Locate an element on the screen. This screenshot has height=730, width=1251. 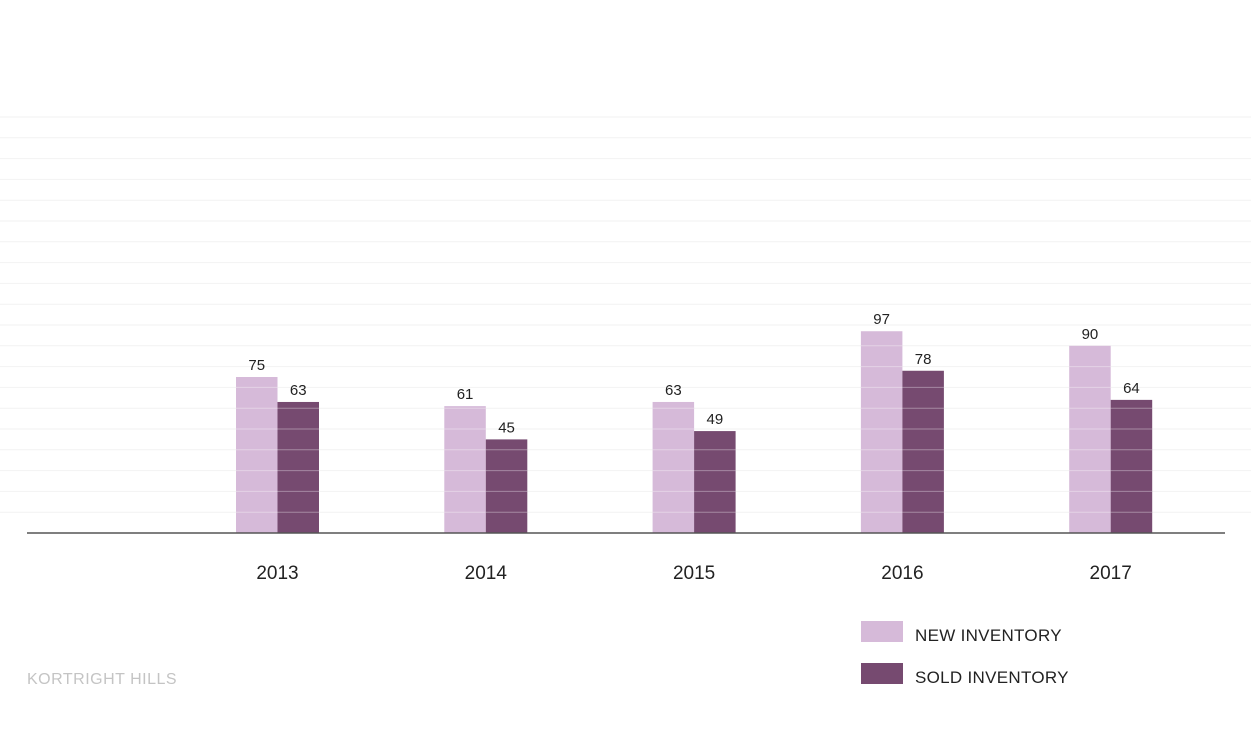
data-label-sold-inventory-2016: 78 is located at coordinates (923, 359).